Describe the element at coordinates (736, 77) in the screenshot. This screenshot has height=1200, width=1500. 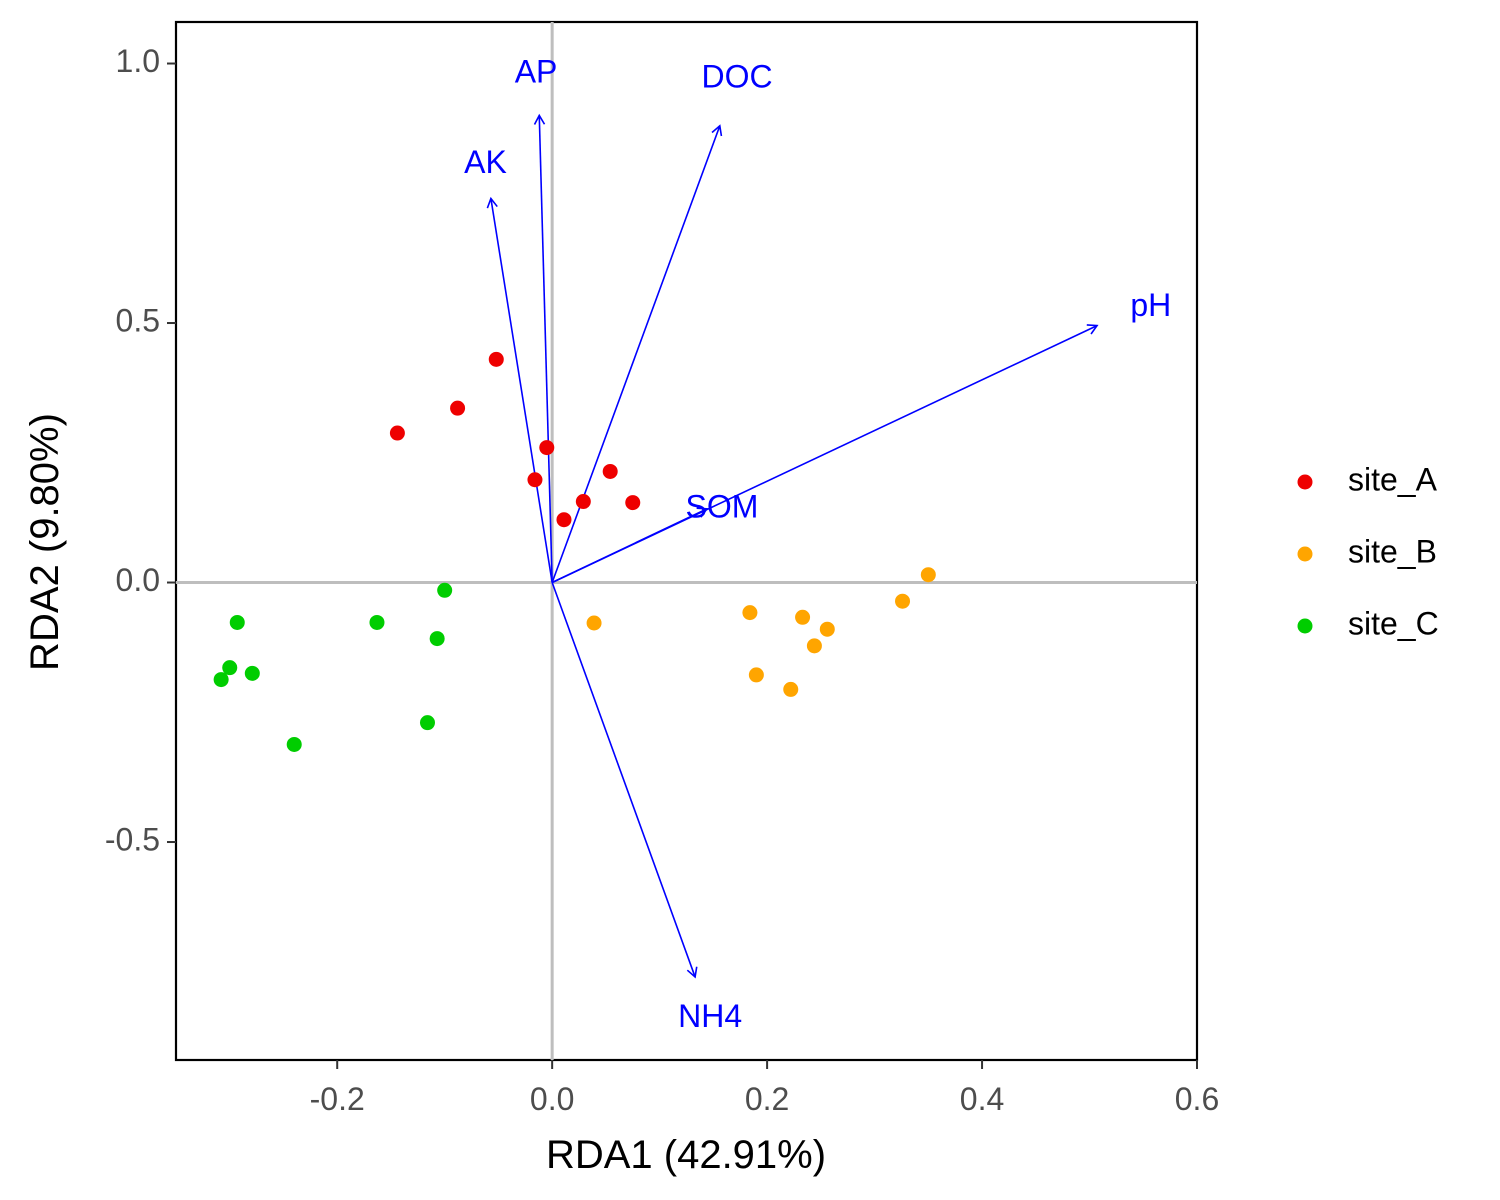
I see `arrow-label-doc: DOC` at that location.